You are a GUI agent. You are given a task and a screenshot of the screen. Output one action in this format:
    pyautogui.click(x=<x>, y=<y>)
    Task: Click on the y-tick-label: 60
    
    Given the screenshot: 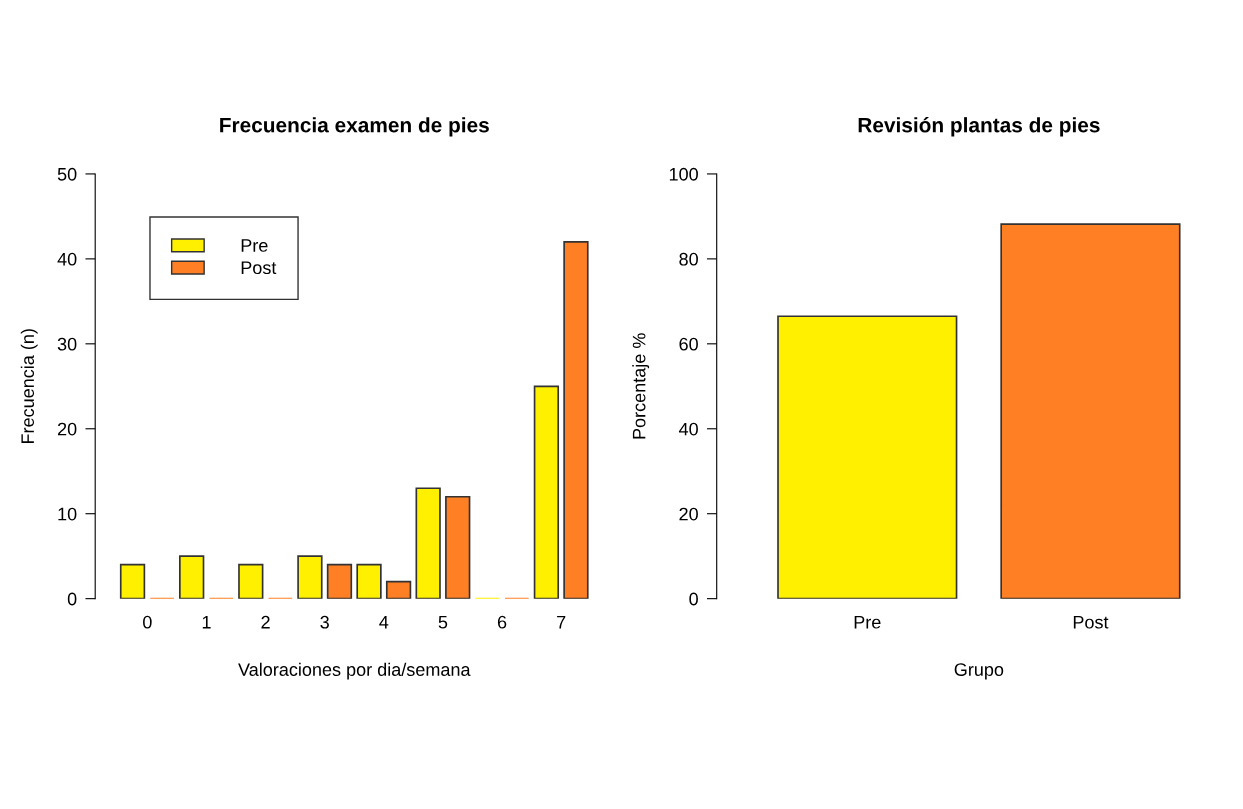 What is the action you would take?
    pyautogui.click(x=688, y=344)
    